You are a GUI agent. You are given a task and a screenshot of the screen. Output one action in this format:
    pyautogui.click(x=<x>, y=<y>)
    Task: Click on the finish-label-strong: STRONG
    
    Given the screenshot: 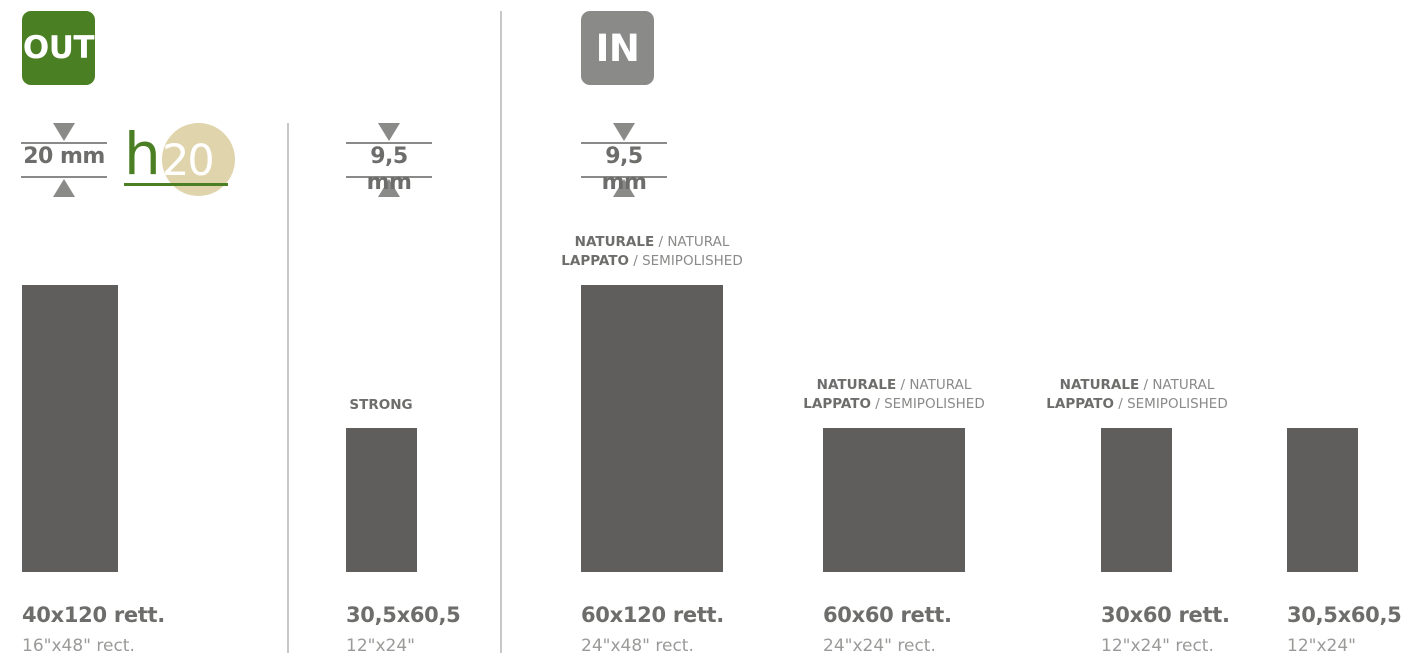 What is the action you would take?
    pyautogui.click(x=381, y=405)
    